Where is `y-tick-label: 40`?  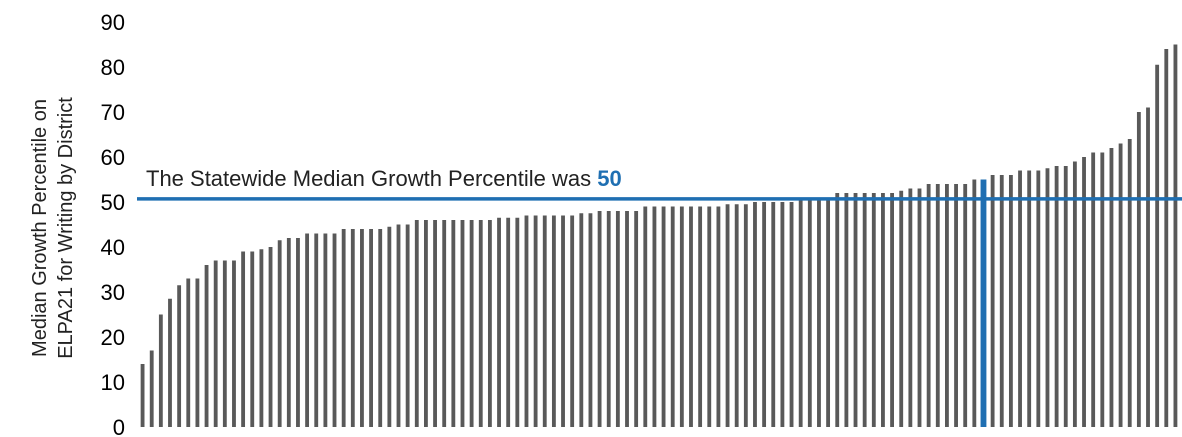 y-tick-label: 40 is located at coordinates (113, 247).